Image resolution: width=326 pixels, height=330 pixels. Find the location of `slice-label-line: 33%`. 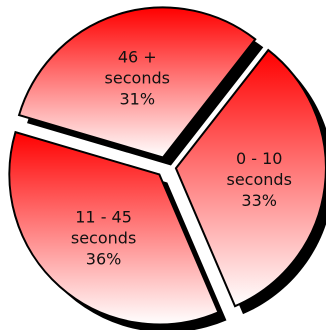

slice-label-line: 33% is located at coordinates (259, 200).